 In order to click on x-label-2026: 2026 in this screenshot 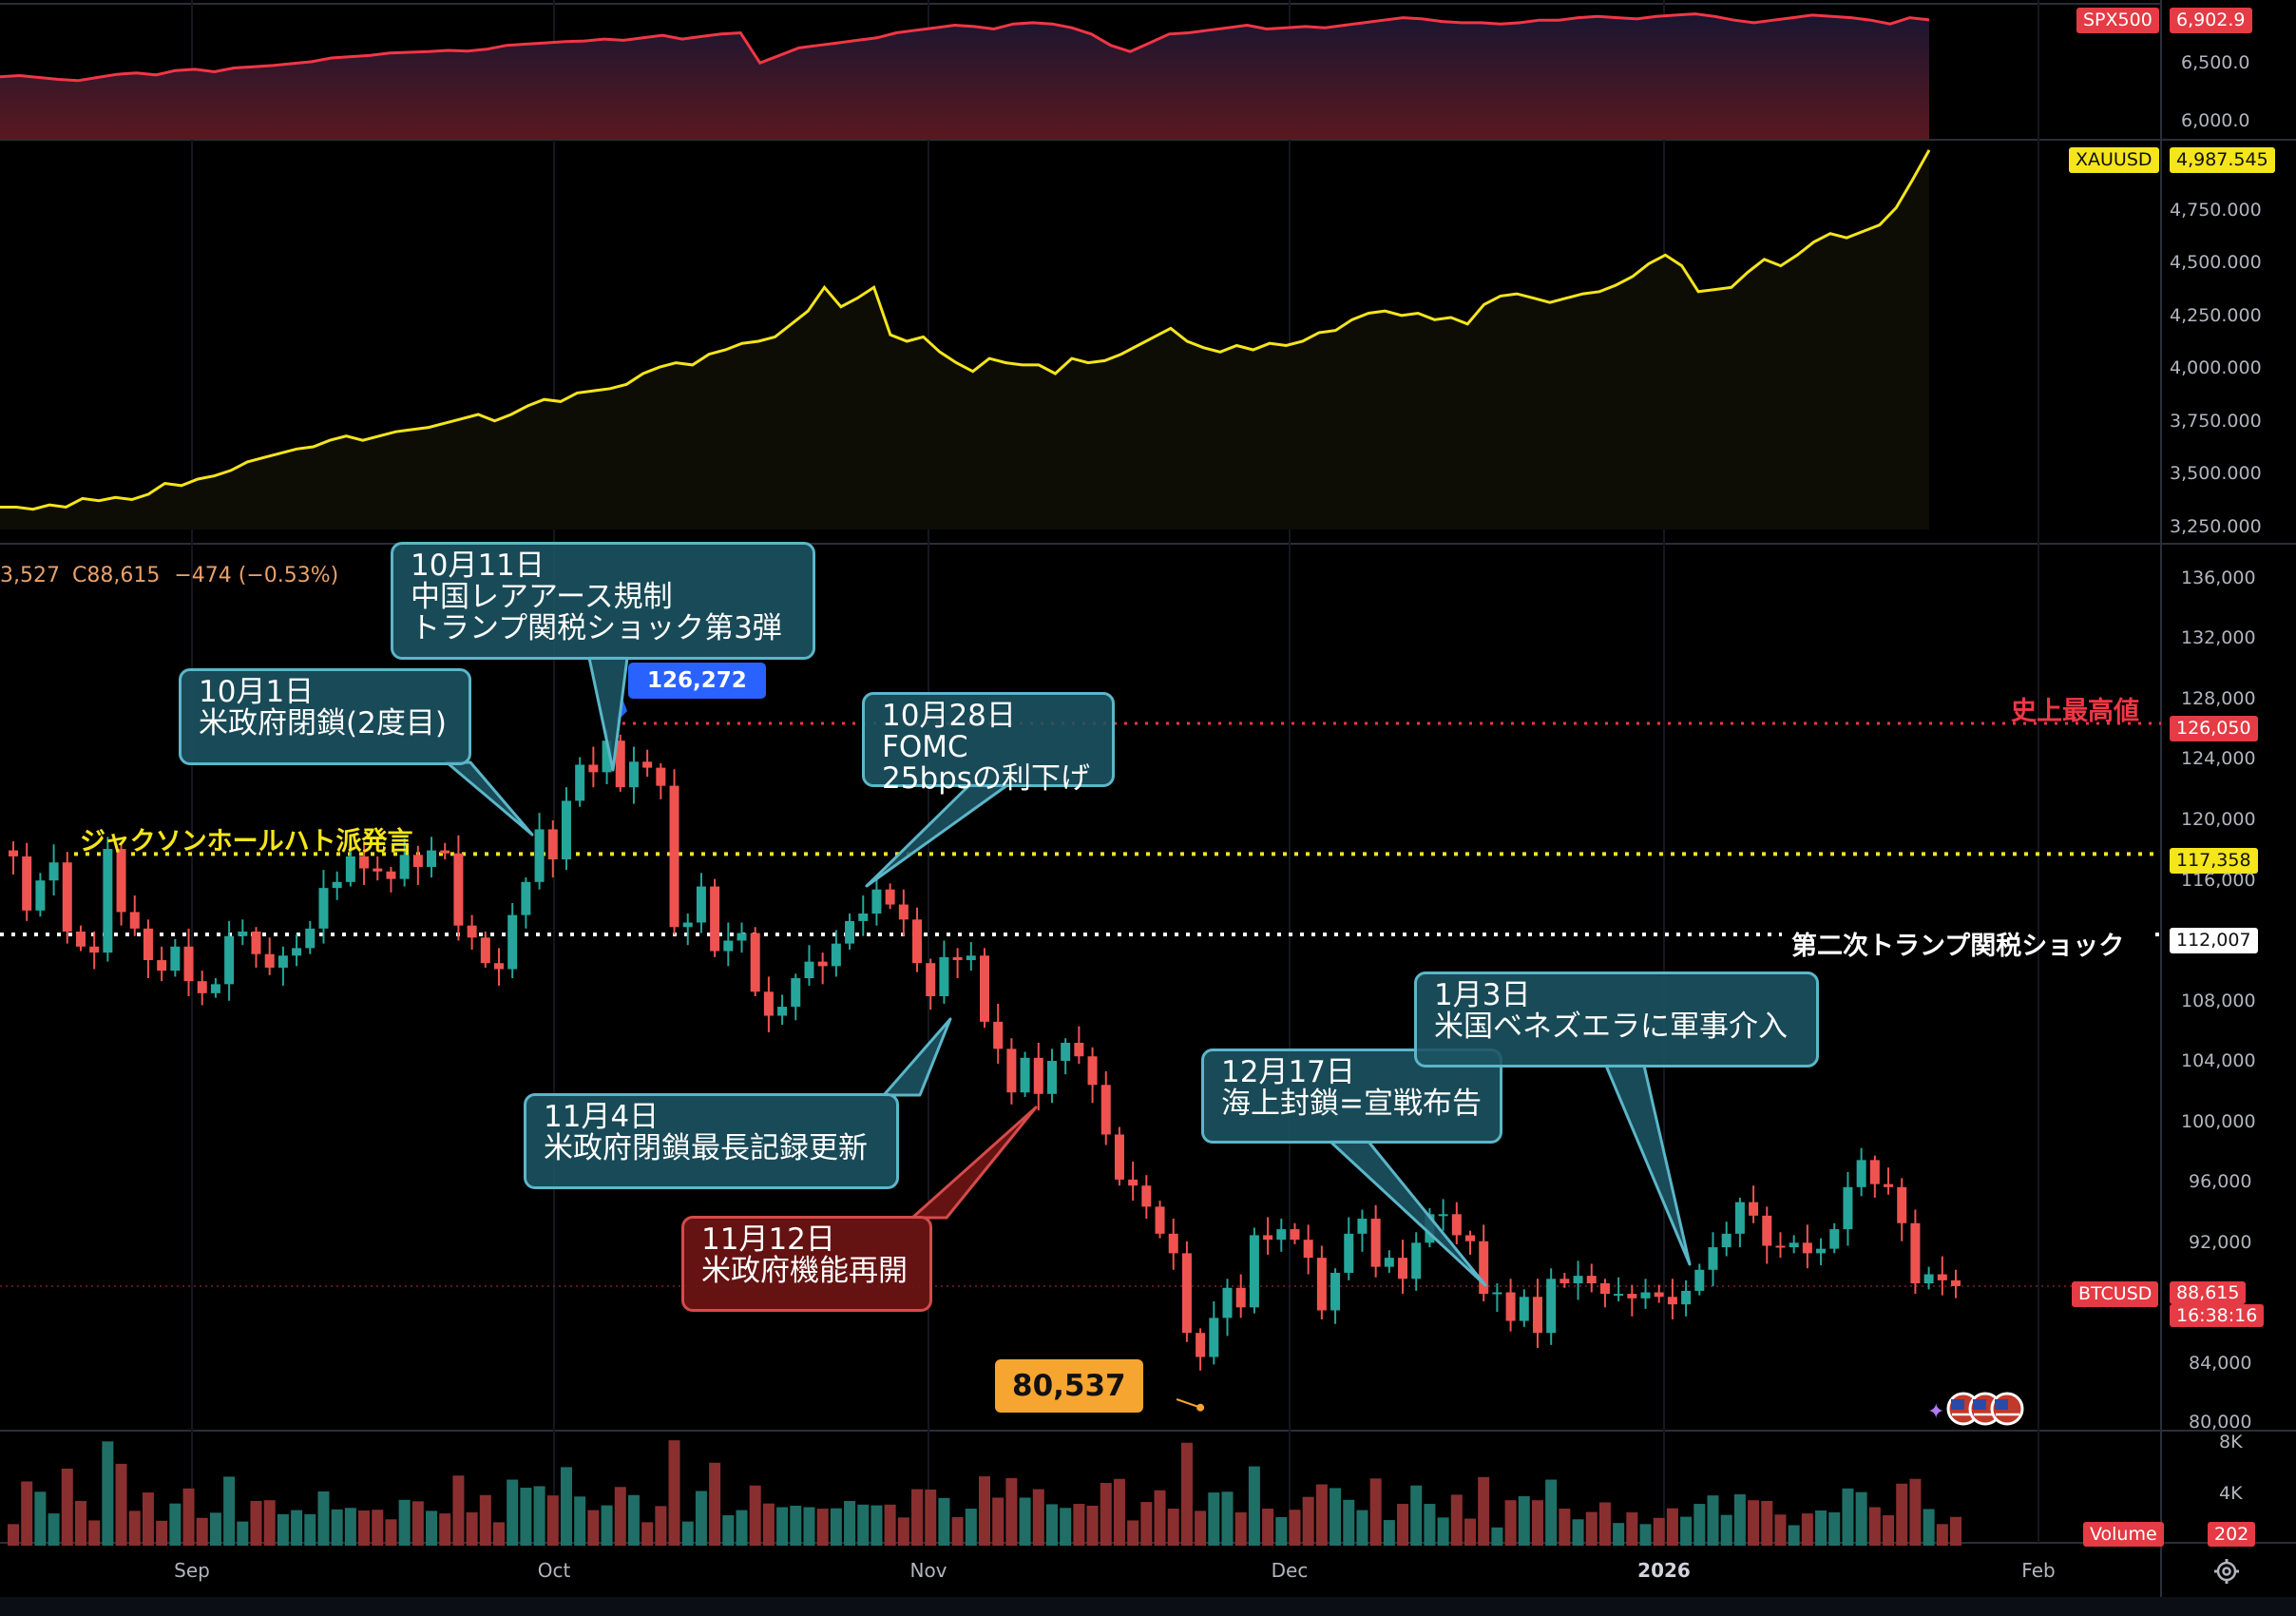, I will do `click(1664, 1570)`.